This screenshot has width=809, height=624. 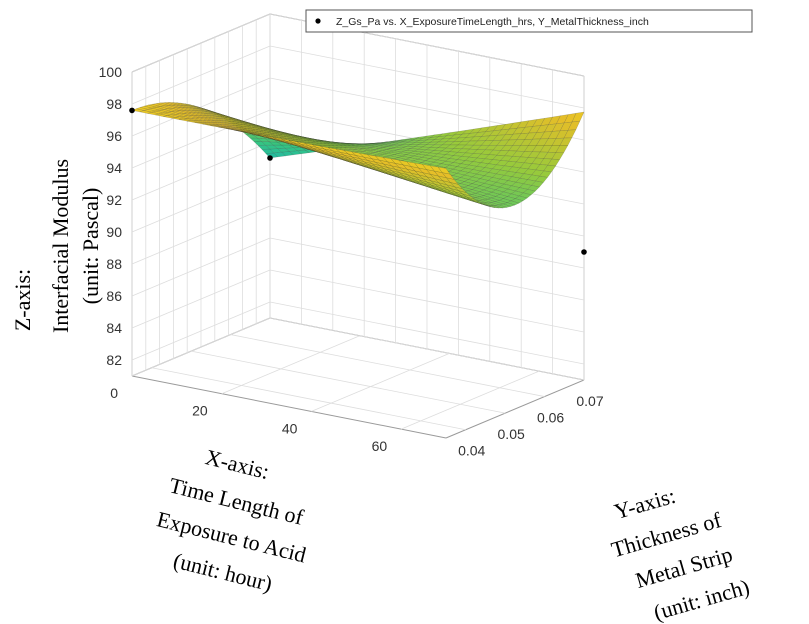 I want to click on x-tick-label: 40, so click(x=290, y=428).